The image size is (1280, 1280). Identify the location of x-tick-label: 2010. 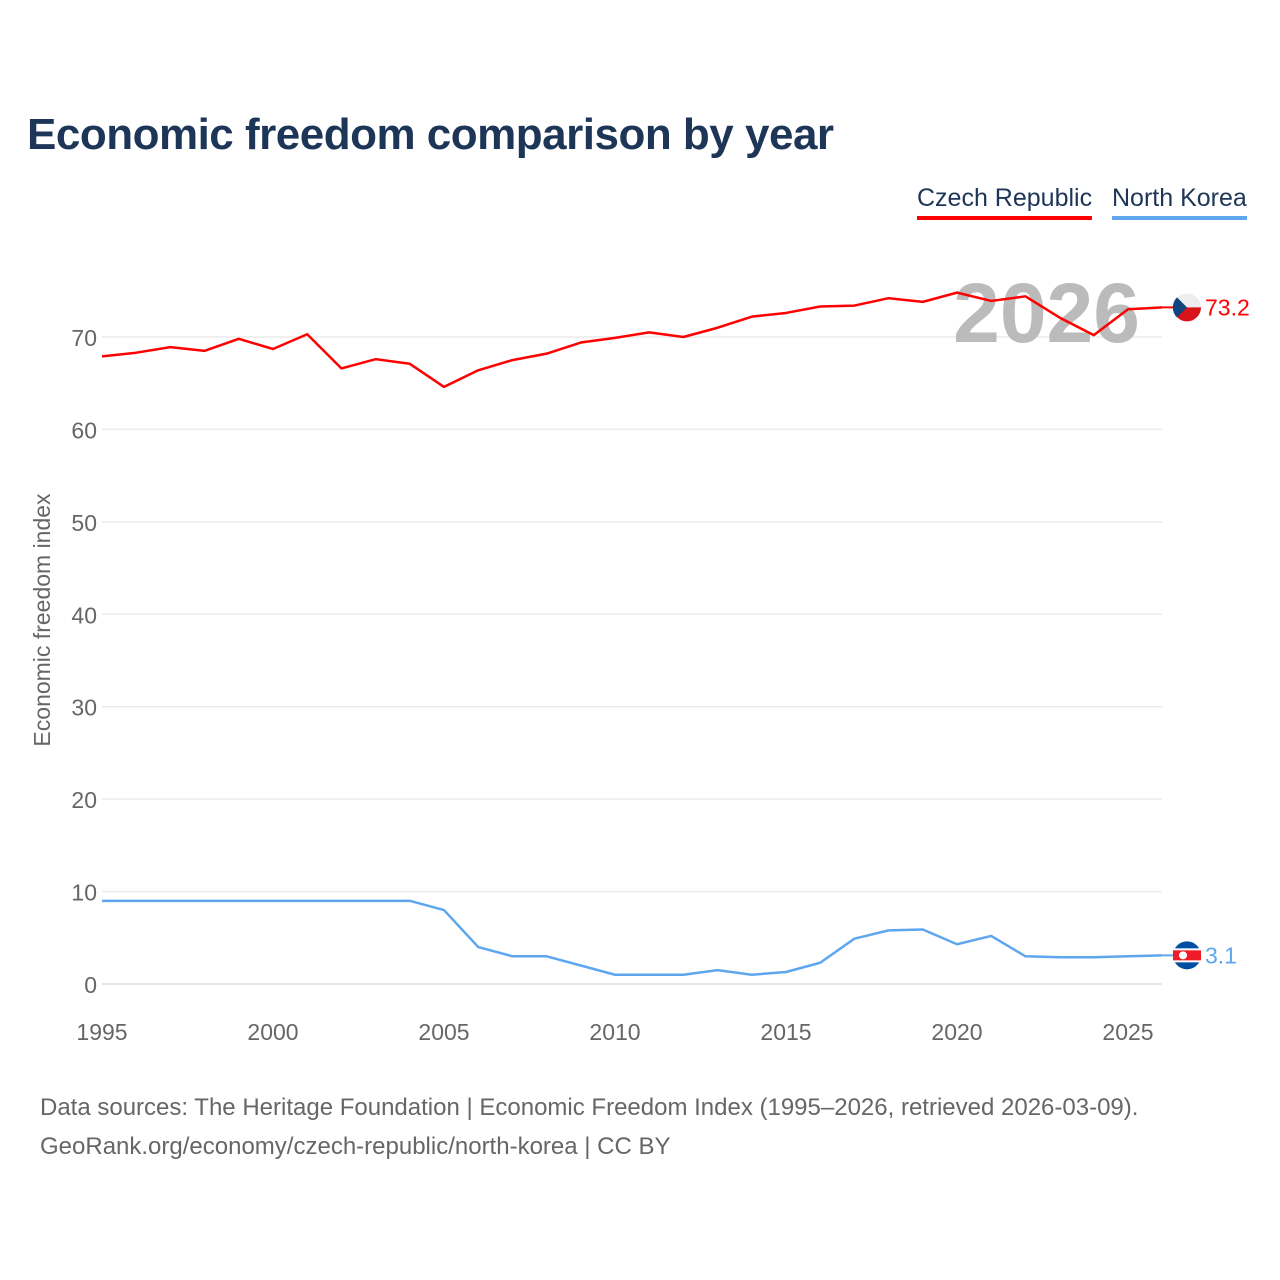
(614, 1032).